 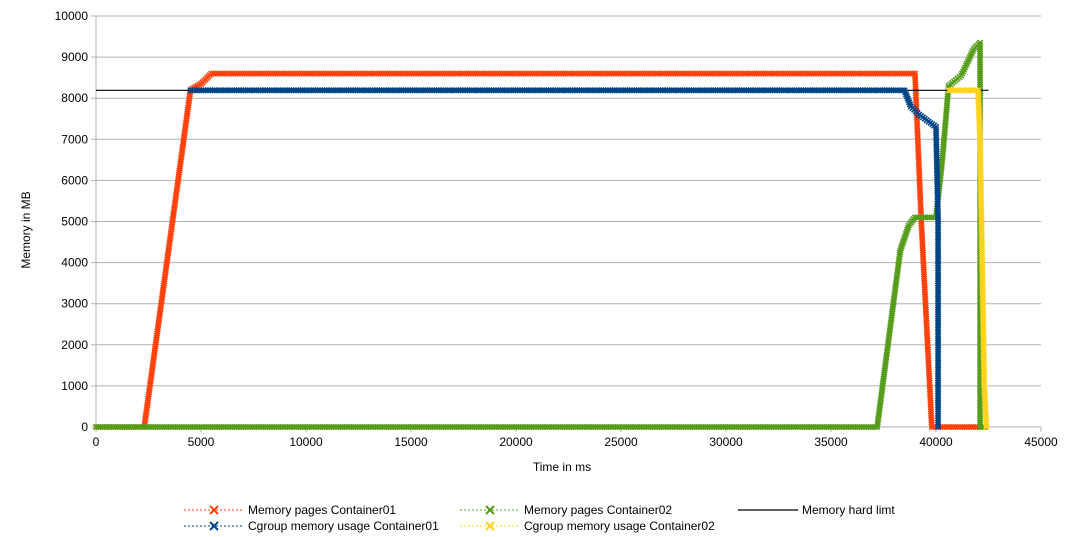 I want to click on y-tick-label: 8000, so click(x=74, y=98).